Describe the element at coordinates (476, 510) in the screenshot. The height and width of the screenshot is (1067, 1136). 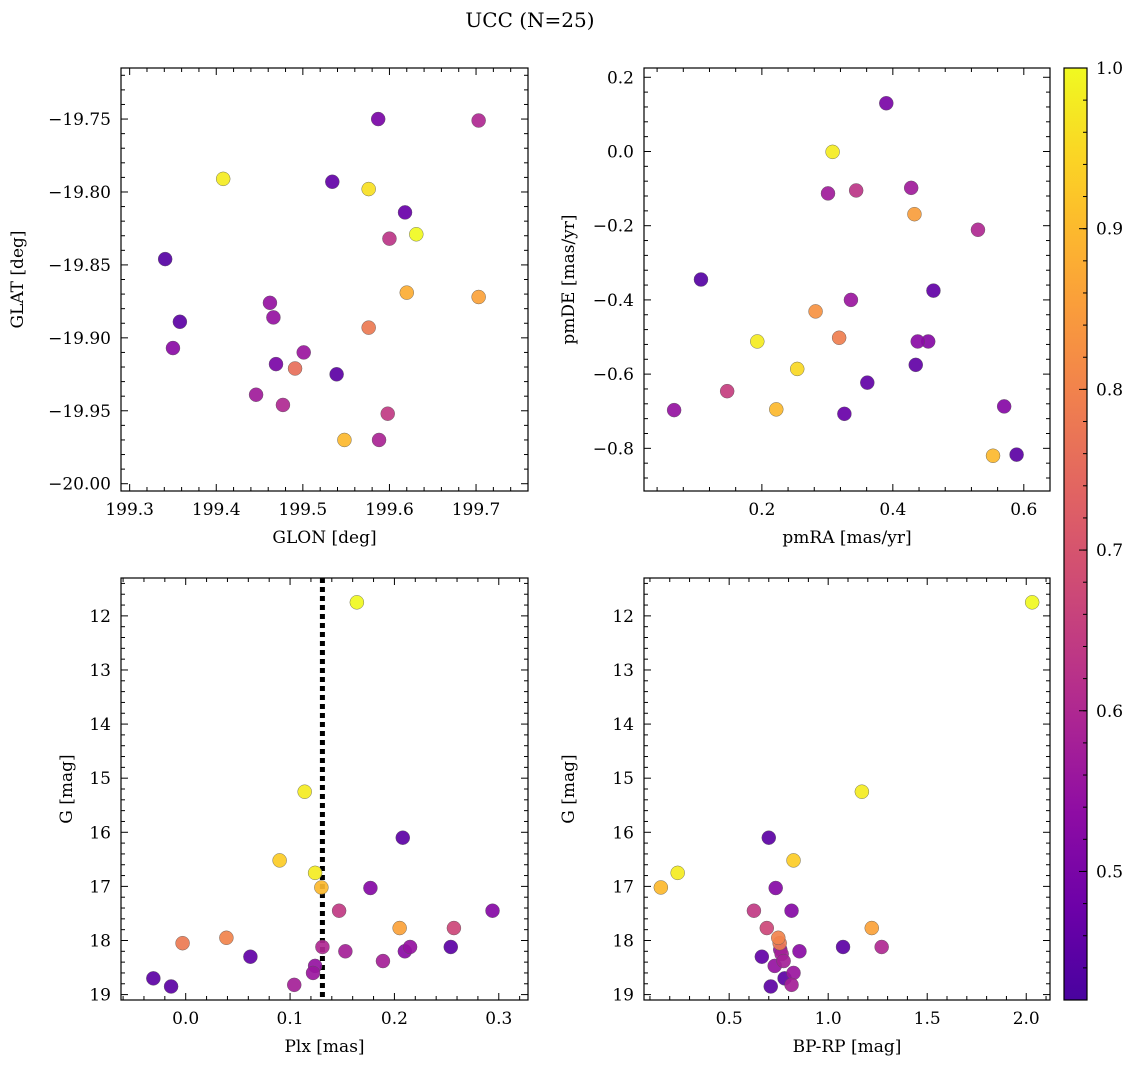
I see `x-tick-label: 199.7` at that location.